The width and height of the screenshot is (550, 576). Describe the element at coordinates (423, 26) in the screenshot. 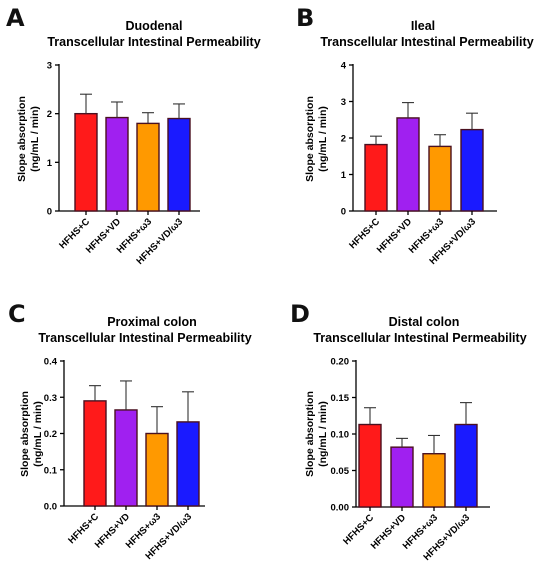

I see `panel-b-title-line-1: Ileal` at that location.